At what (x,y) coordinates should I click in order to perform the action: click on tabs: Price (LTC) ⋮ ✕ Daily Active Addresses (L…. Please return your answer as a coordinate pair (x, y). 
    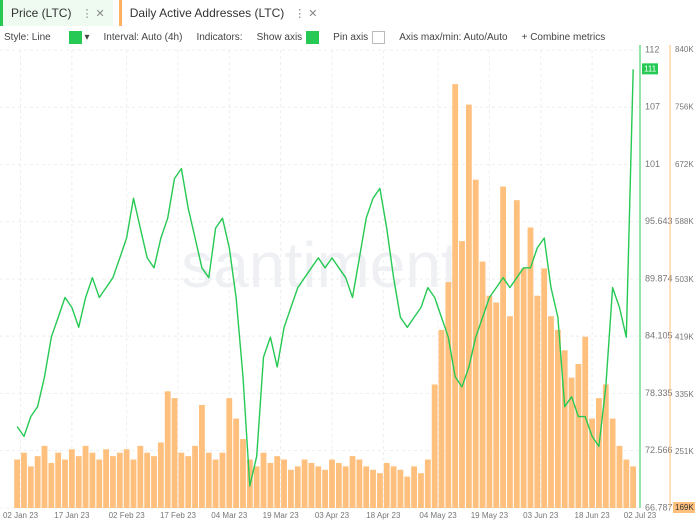
    Looking at the image, I should click on (163, 14).